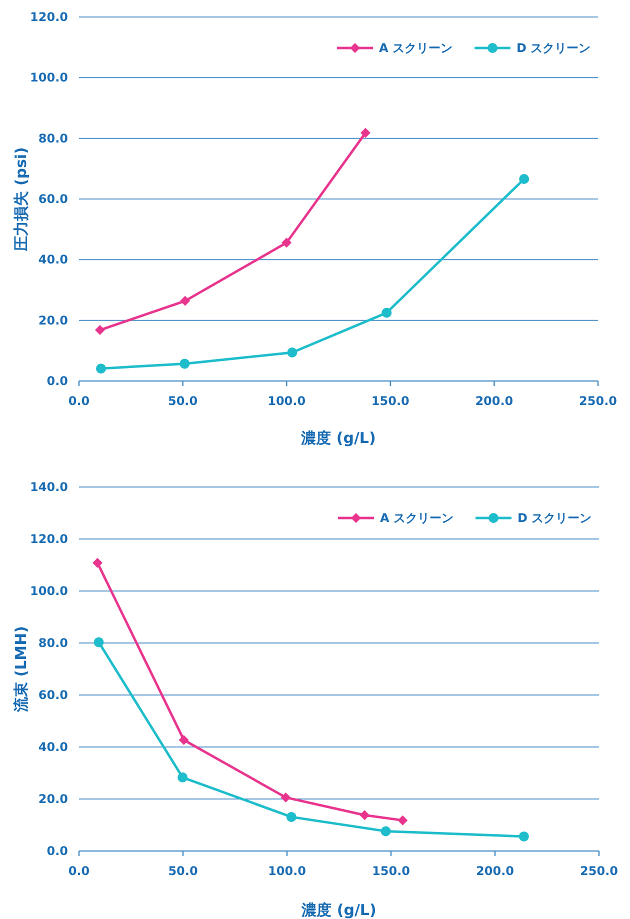 This screenshot has height=919, width=630. Describe the element at coordinates (21, 199) in the screenshot. I see `y-axis-title: 圧力損失 (psi)` at that location.